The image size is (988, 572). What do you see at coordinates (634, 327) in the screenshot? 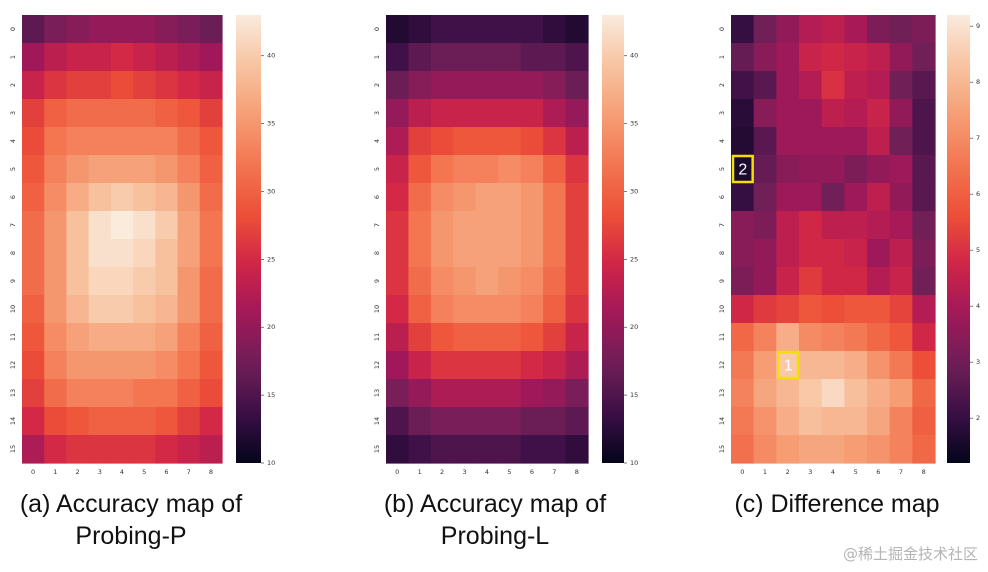
I see `colorbar-tick-label-b: 20` at bounding box center [634, 327].